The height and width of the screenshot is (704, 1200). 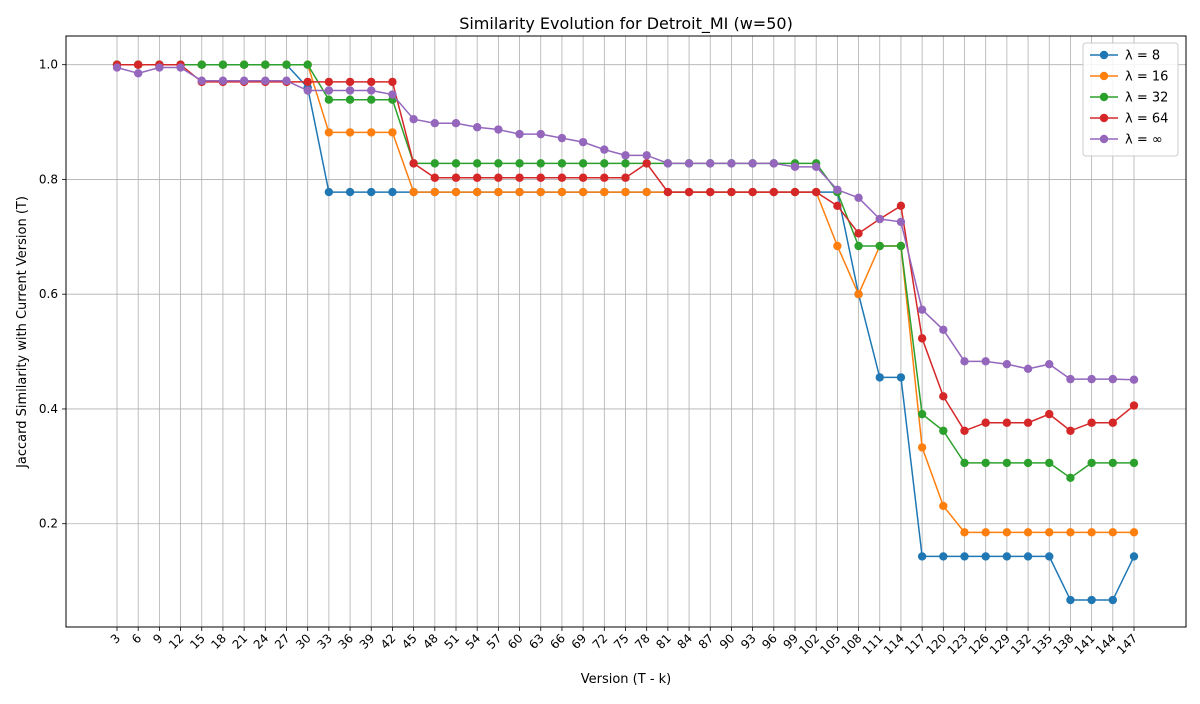 What do you see at coordinates (1142, 56) in the screenshot?
I see `legend-label: λ = 8` at bounding box center [1142, 56].